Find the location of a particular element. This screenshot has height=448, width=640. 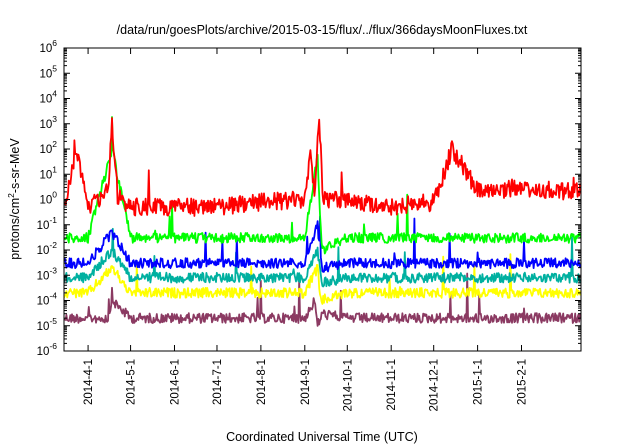

y-tick-label: 10³ is located at coordinates (48, 122).